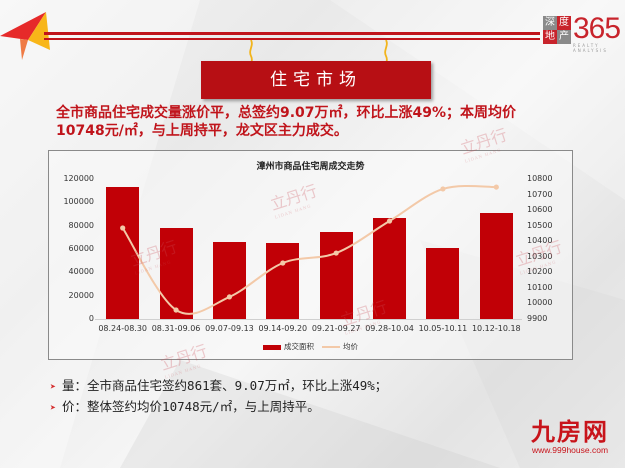  I want to click on logo-char: 度, so click(564, 23).